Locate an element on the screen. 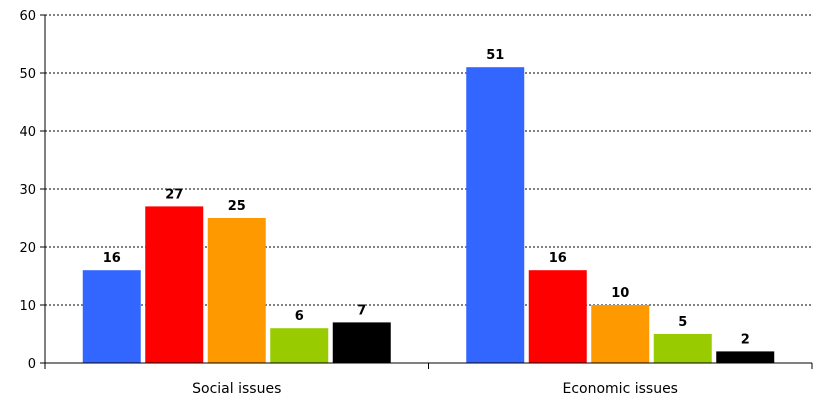 This screenshot has width=818, height=403. category-label: Social issues is located at coordinates (236, 389).